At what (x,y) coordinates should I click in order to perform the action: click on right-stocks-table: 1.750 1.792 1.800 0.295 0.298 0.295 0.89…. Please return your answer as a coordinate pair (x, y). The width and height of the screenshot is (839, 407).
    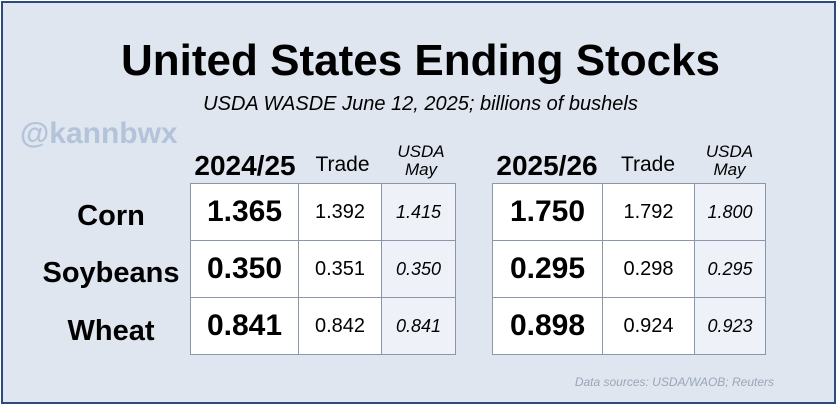
    Looking at the image, I should click on (629, 269).